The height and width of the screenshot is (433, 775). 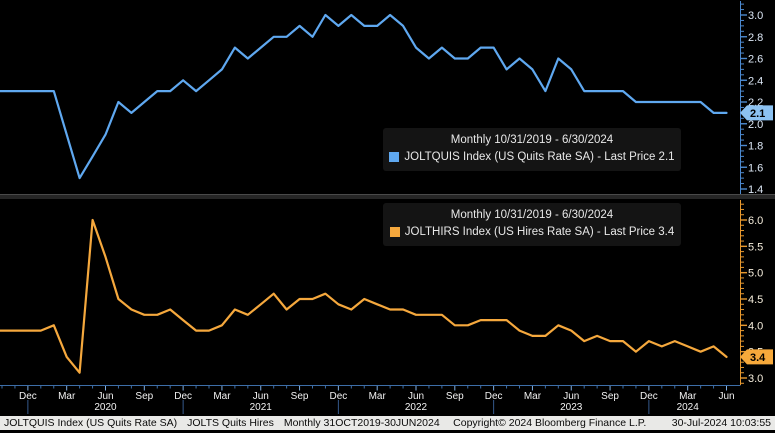 What do you see at coordinates (91, 423) in the screenshot?
I see `status-ticker: JOLTQUIS Index (US Quits Rate SA)` at bounding box center [91, 423].